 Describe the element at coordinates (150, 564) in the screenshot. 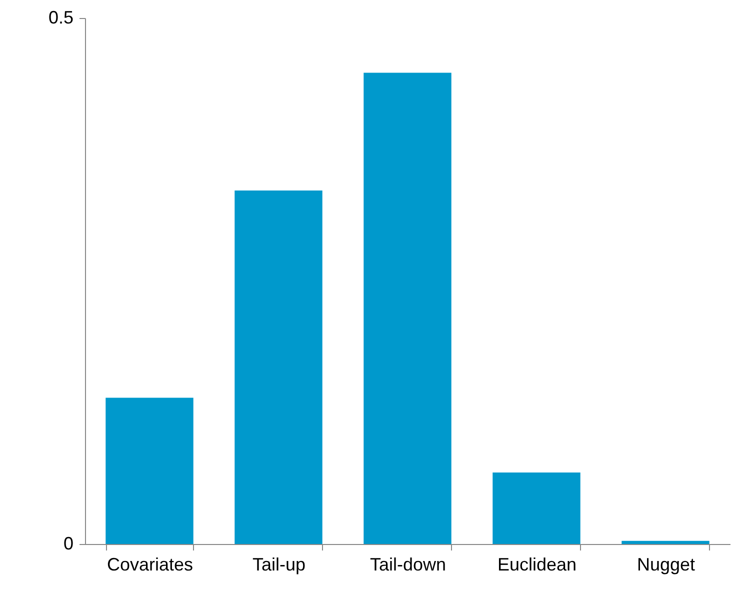

I see `x-tick-label: Covariates` at that location.